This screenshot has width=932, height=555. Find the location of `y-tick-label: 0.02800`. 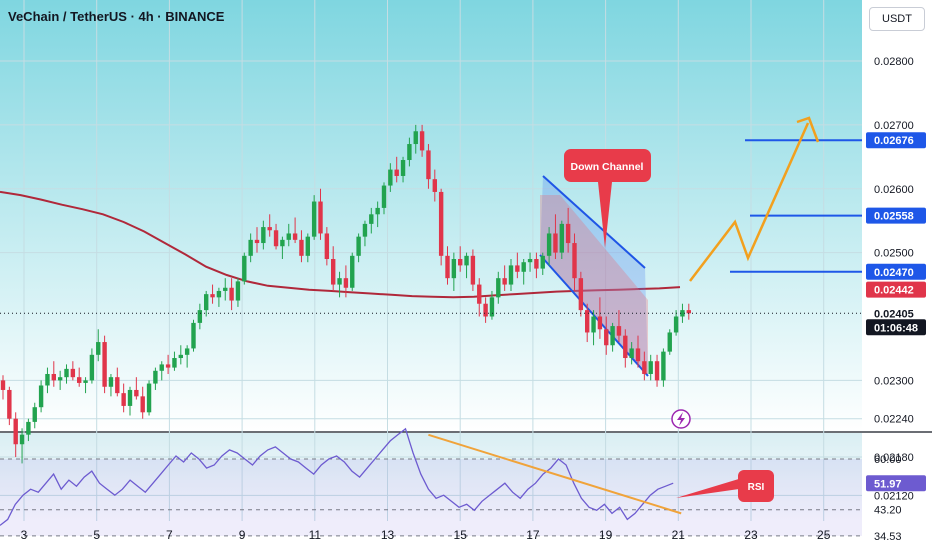

y-tick-label: 0.02800 is located at coordinates (894, 62).